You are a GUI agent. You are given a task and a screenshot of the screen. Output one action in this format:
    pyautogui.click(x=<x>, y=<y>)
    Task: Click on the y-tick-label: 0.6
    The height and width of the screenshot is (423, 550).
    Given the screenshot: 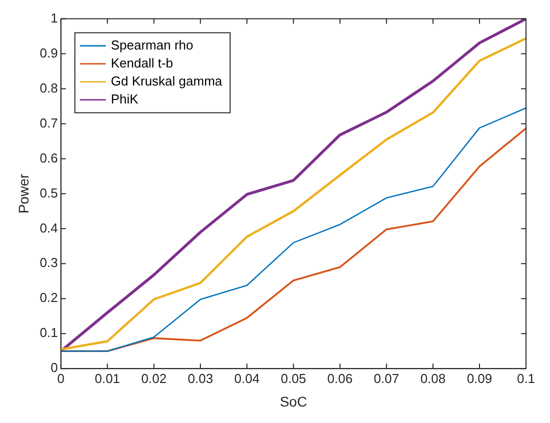 What is the action you would take?
    pyautogui.click(x=49, y=158)
    